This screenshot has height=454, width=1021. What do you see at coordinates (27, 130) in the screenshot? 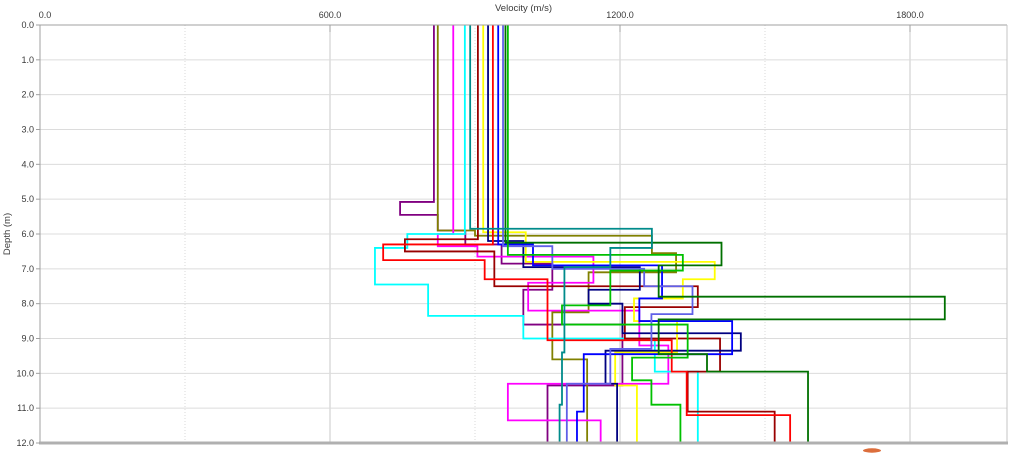
I see `y-tick-label: 3.0` at bounding box center [27, 130].